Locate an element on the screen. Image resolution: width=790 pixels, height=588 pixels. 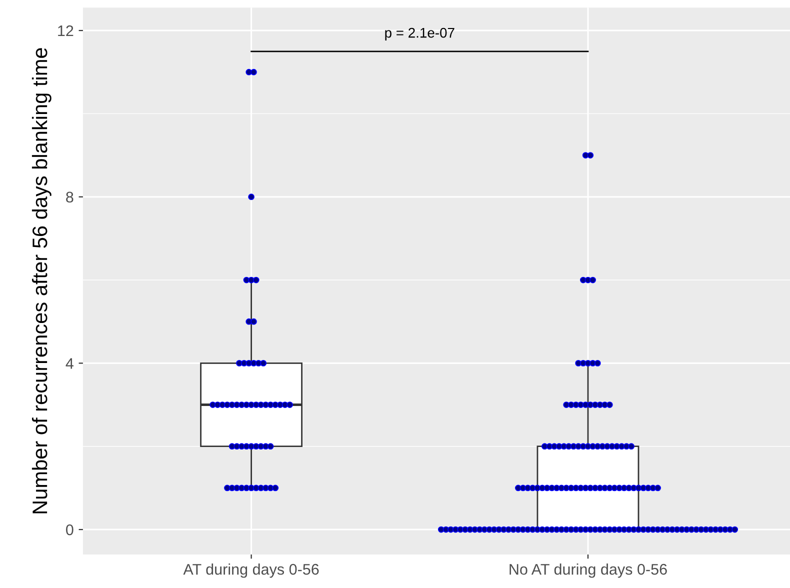
y-tick-label: 0 is located at coordinates (70, 530).